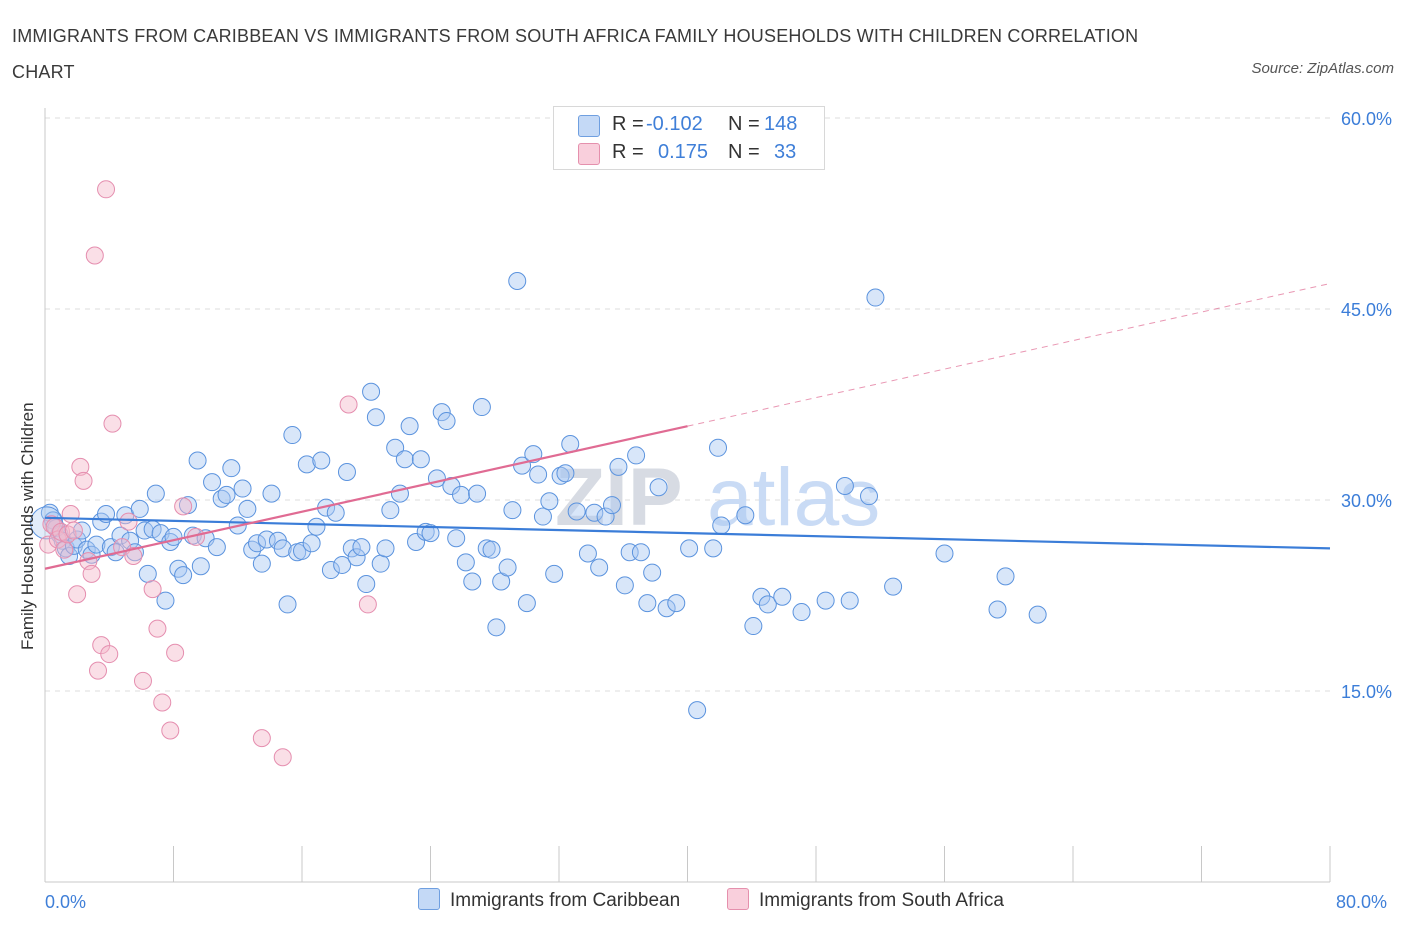  I want to click on legend-r-label: R =, so click(628, 152).